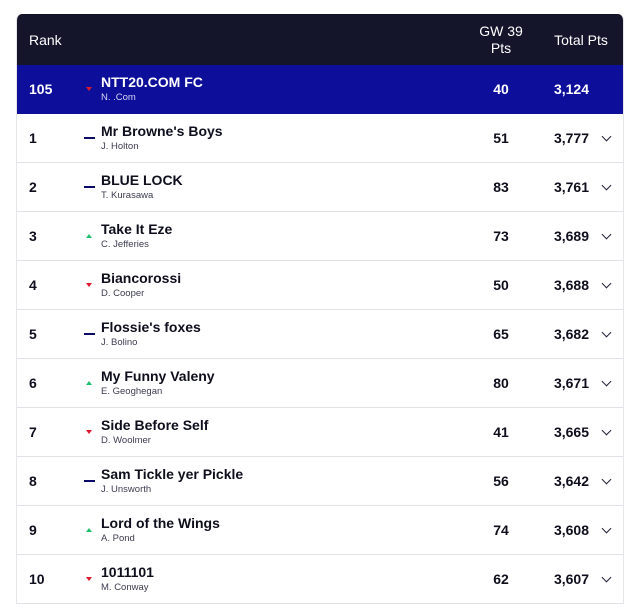 Image resolution: width=637 pixels, height=610 pixels. What do you see at coordinates (126, 440) in the screenshot?
I see `manager-name: D. Woolmer` at bounding box center [126, 440].